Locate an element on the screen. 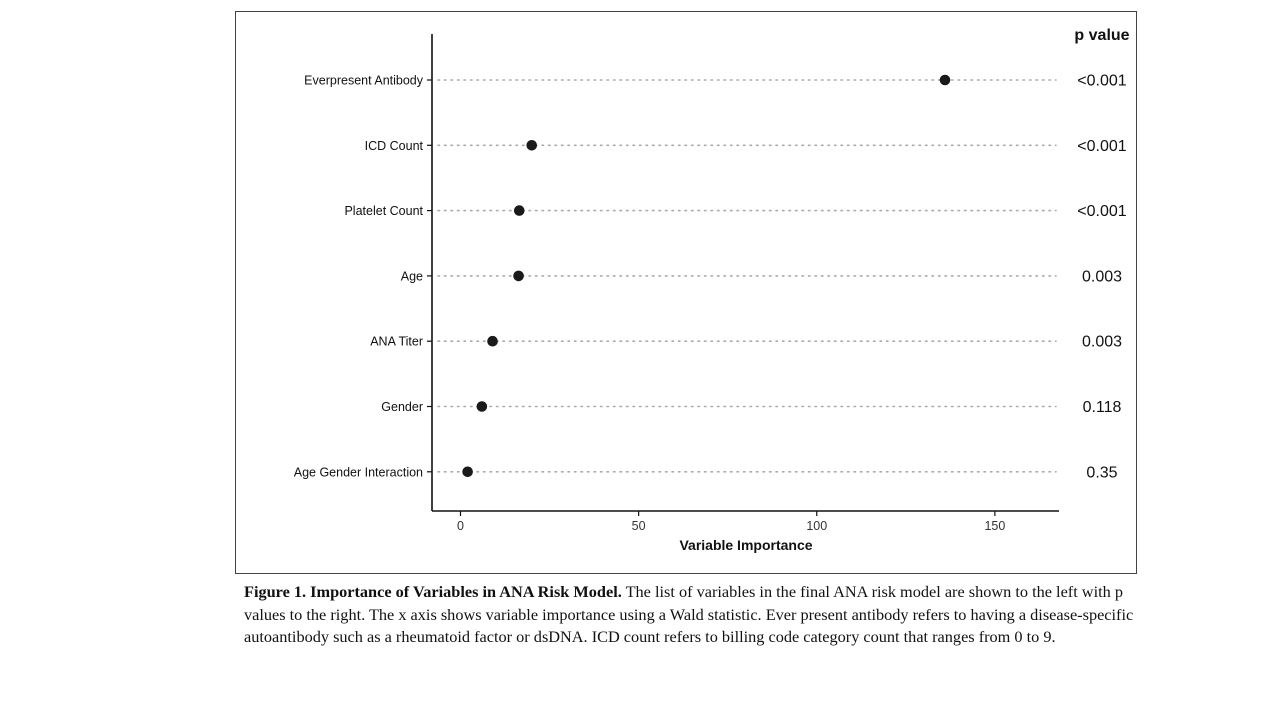 Image resolution: width=1280 pixels, height=720 pixels. category-label: Platelet Count is located at coordinates (383, 211).